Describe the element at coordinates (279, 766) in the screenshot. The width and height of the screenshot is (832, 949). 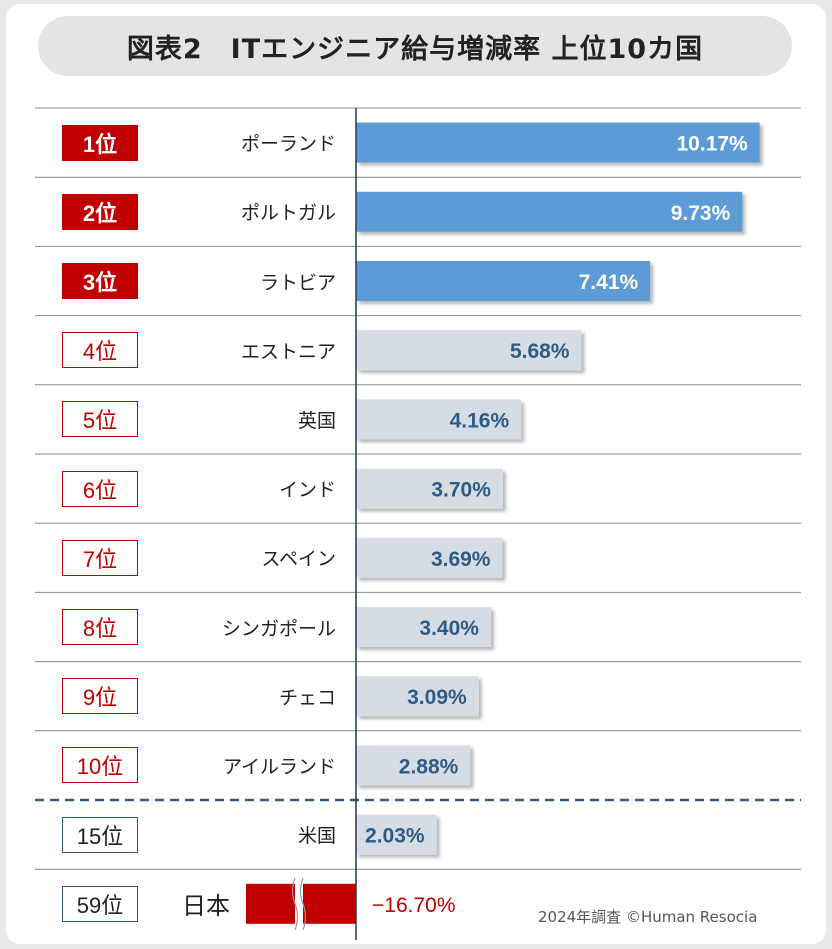
I see `country-label: アイルランド` at that location.